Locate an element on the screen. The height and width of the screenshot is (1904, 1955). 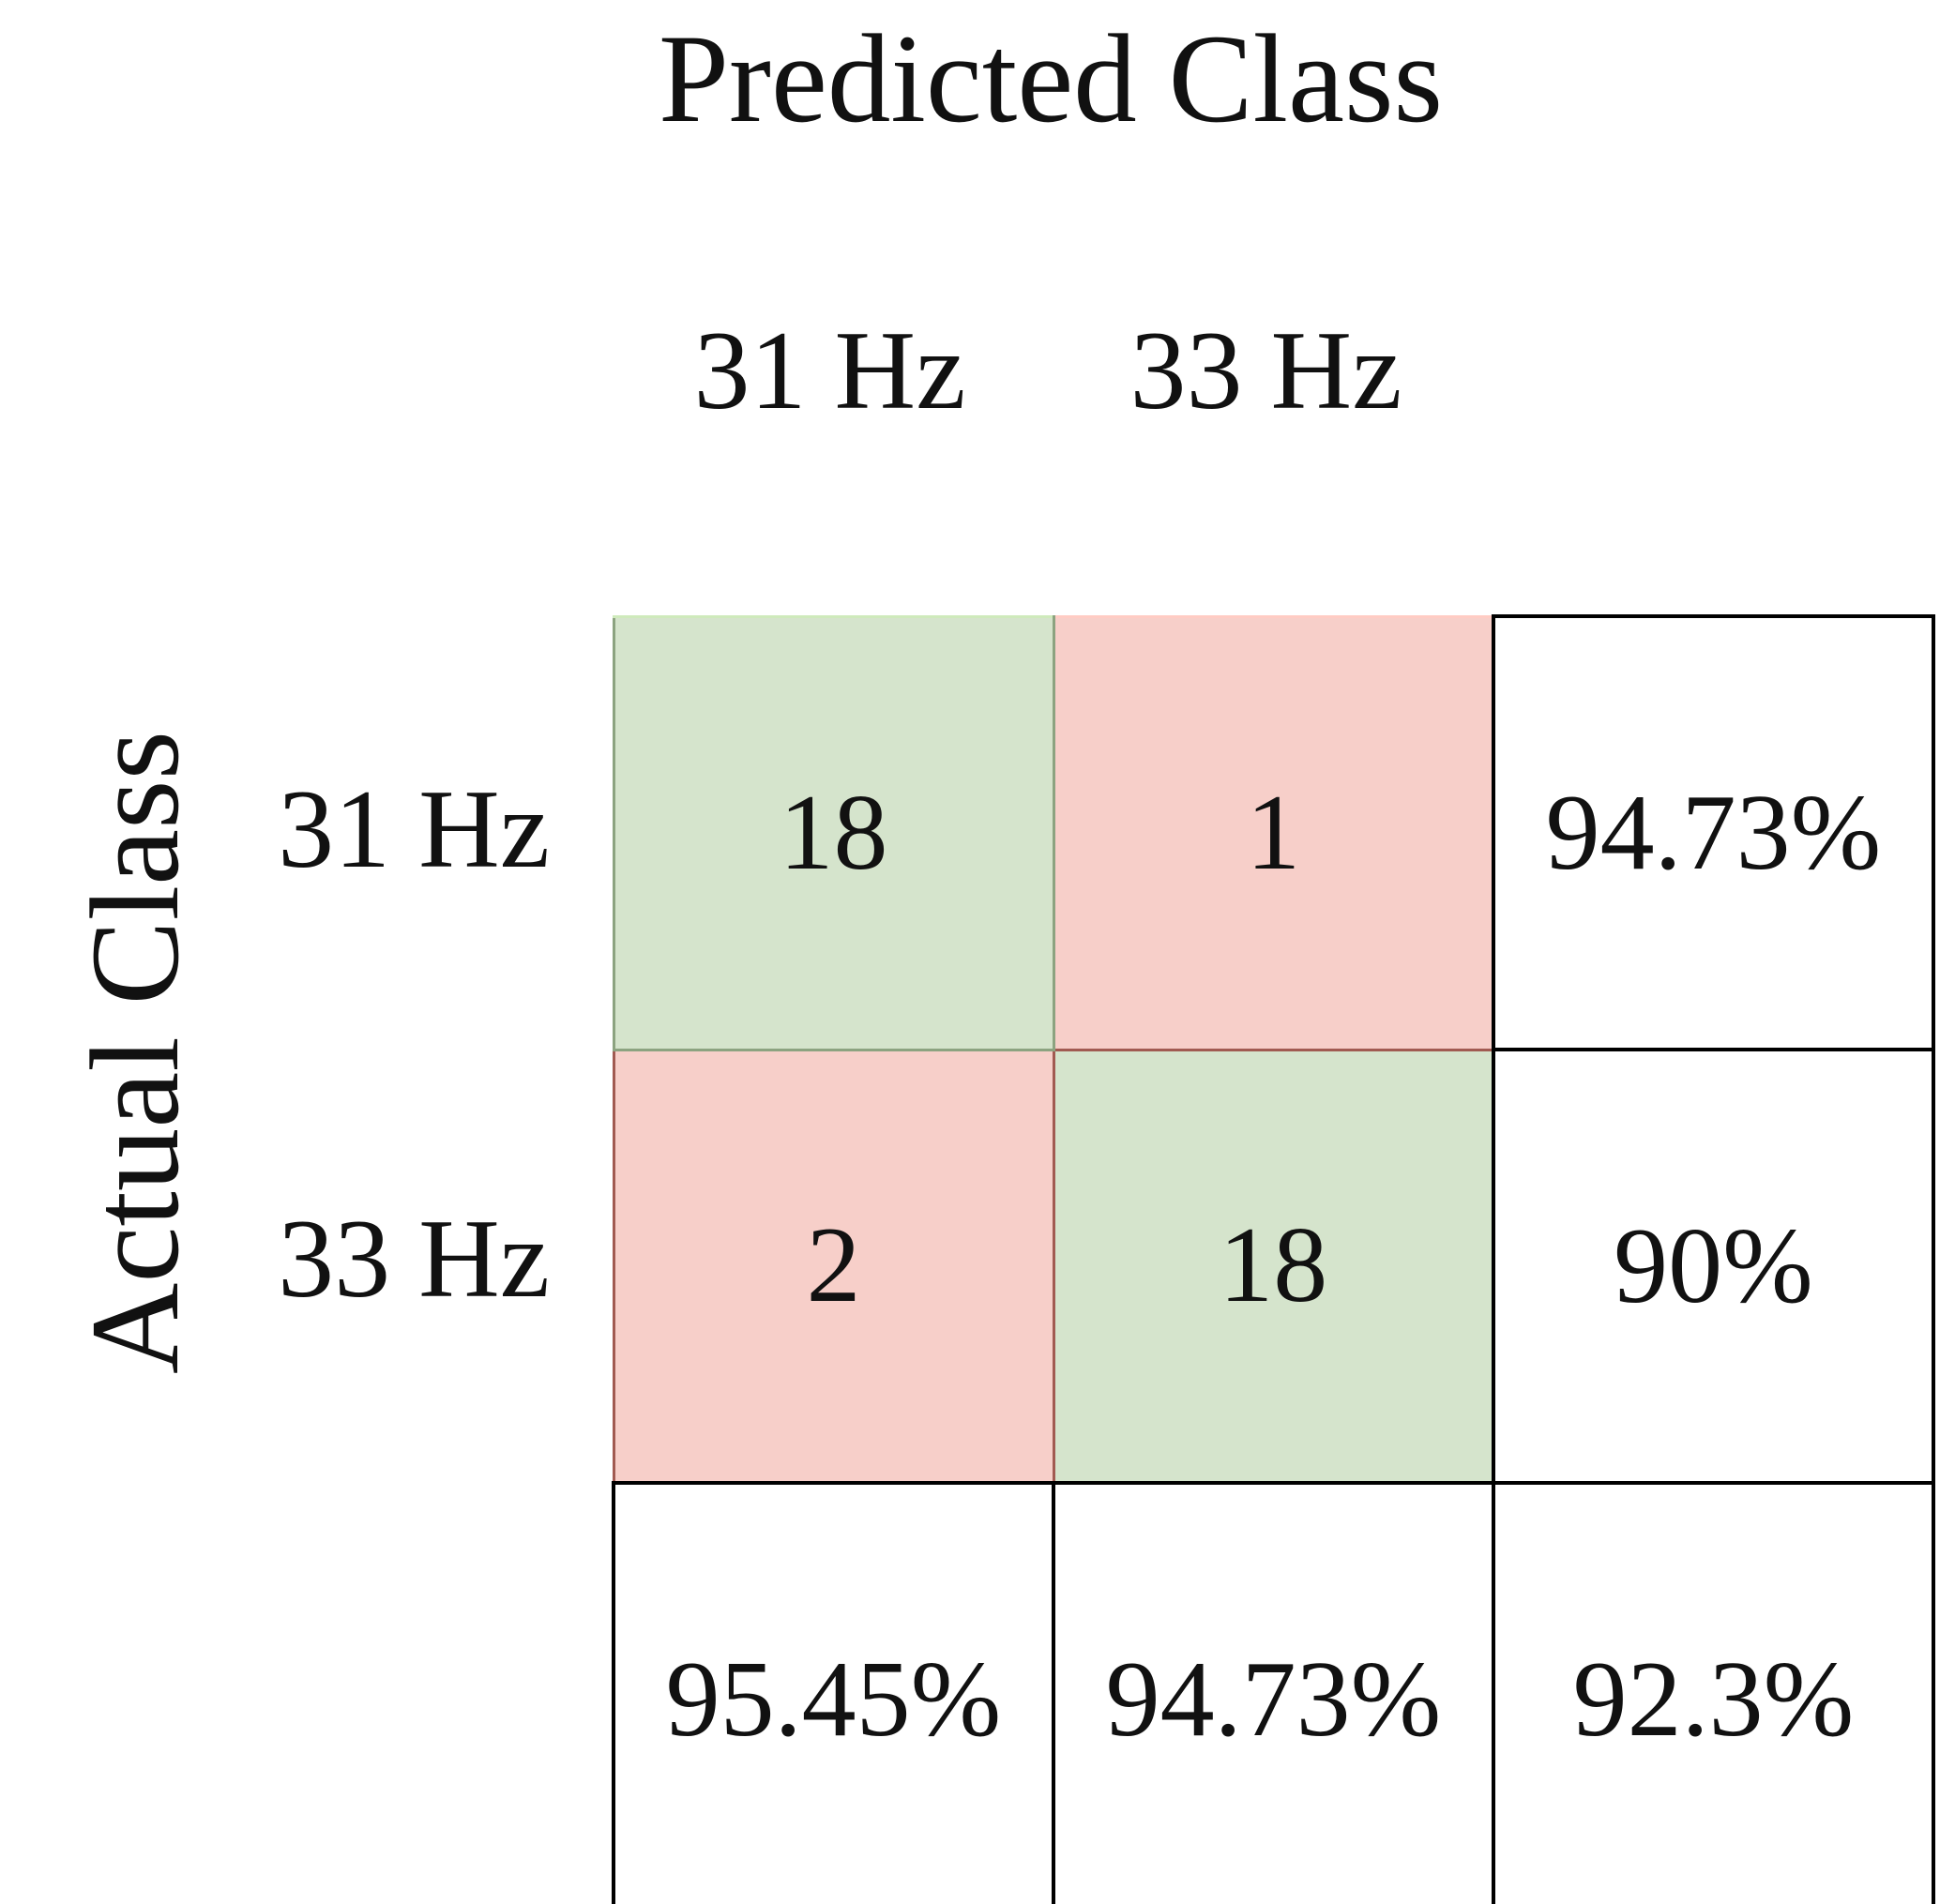
cell-actual31-pred33-error: 1 is located at coordinates (1273, 832).